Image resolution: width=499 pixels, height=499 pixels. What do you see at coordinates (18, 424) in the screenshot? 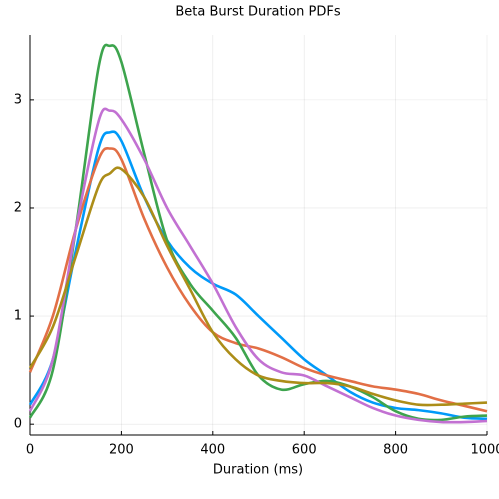
I see `y-tick-label: 0` at bounding box center [18, 424].